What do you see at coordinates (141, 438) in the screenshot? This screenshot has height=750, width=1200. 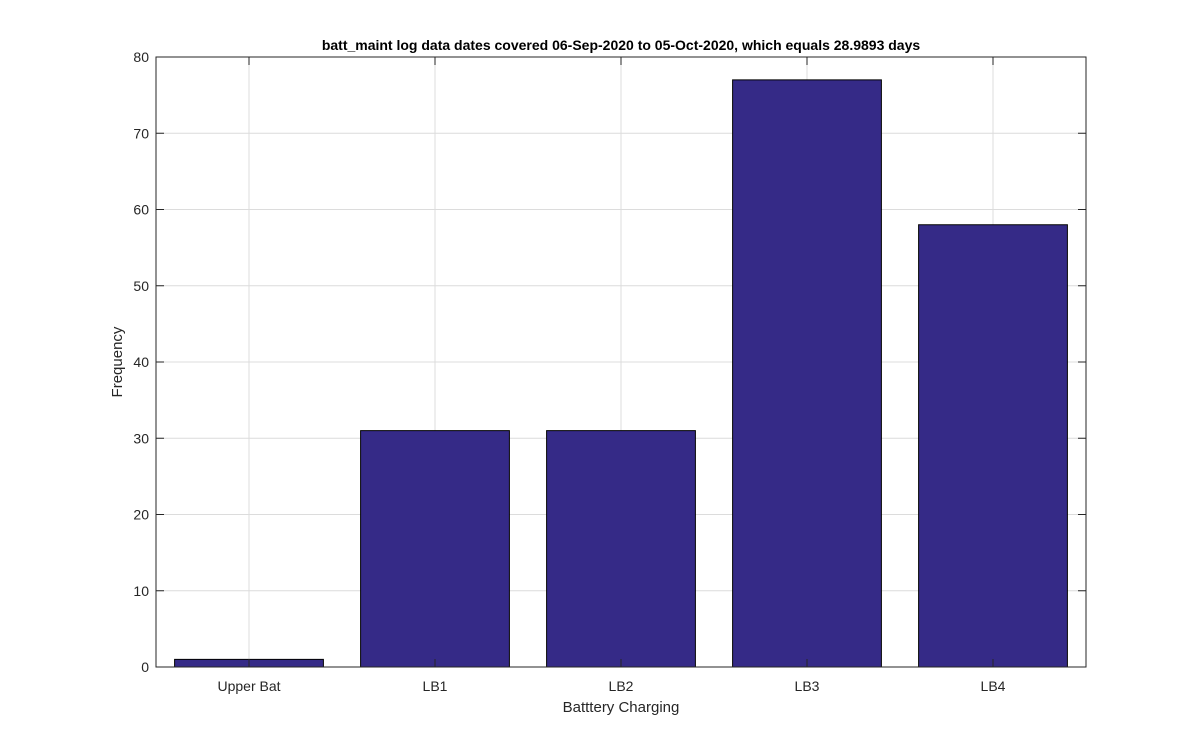 I see `y-tick-label: 30` at bounding box center [141, 438].